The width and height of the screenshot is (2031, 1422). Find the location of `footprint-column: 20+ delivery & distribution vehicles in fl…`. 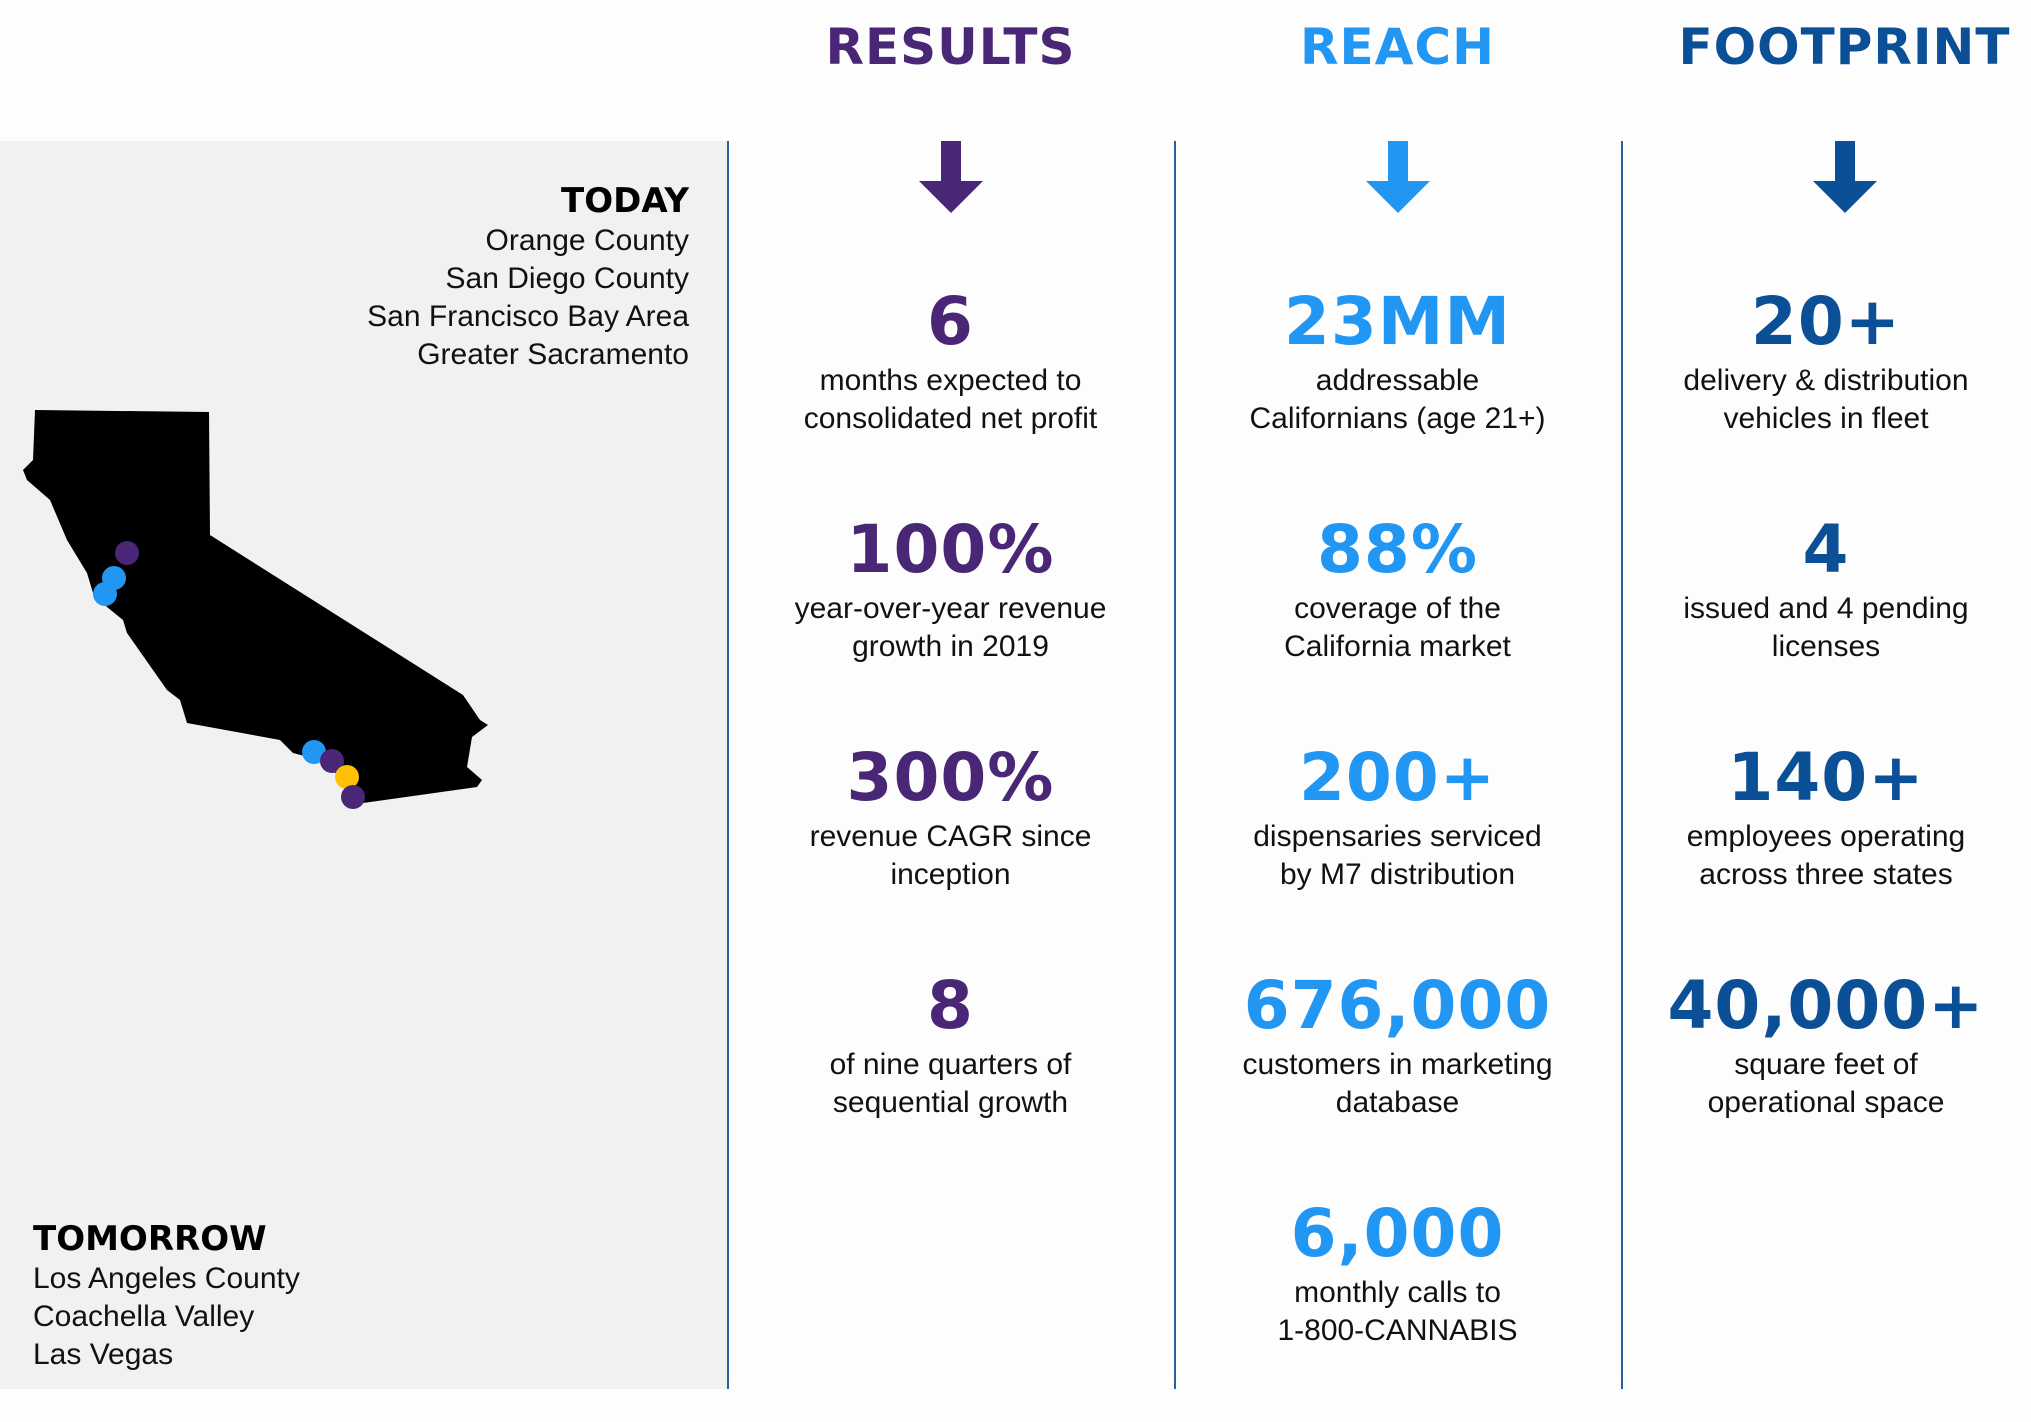

footprint-column: 20+ delivery & distribution vehicles in fl… is located at coordinates (1826, 738).